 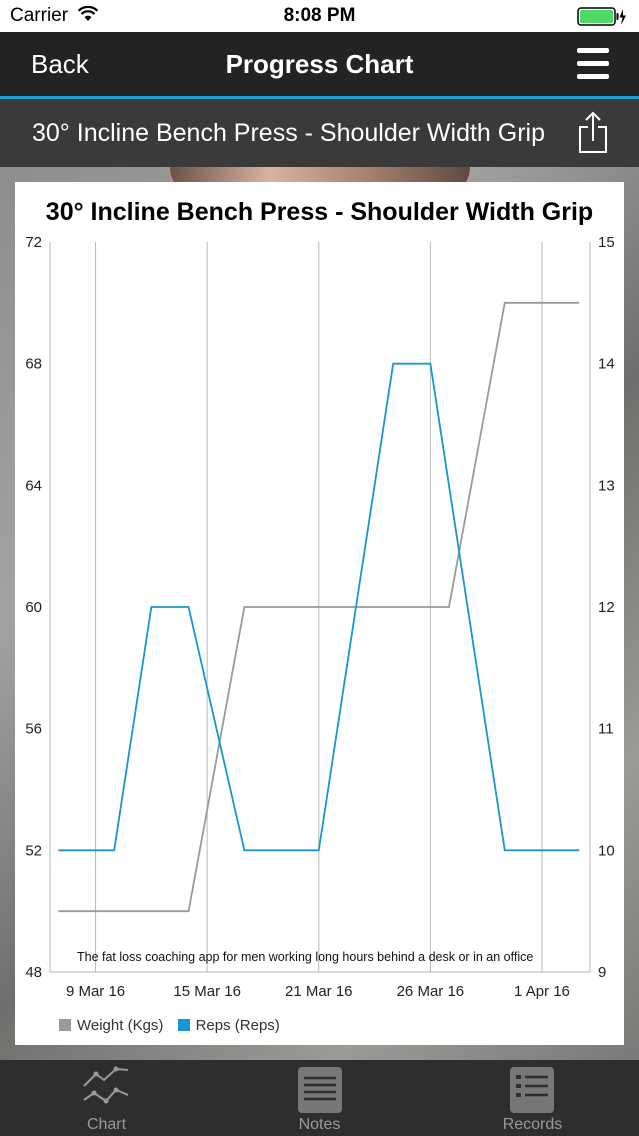 I want to click on records-icon, so click(x=532, y=1090).